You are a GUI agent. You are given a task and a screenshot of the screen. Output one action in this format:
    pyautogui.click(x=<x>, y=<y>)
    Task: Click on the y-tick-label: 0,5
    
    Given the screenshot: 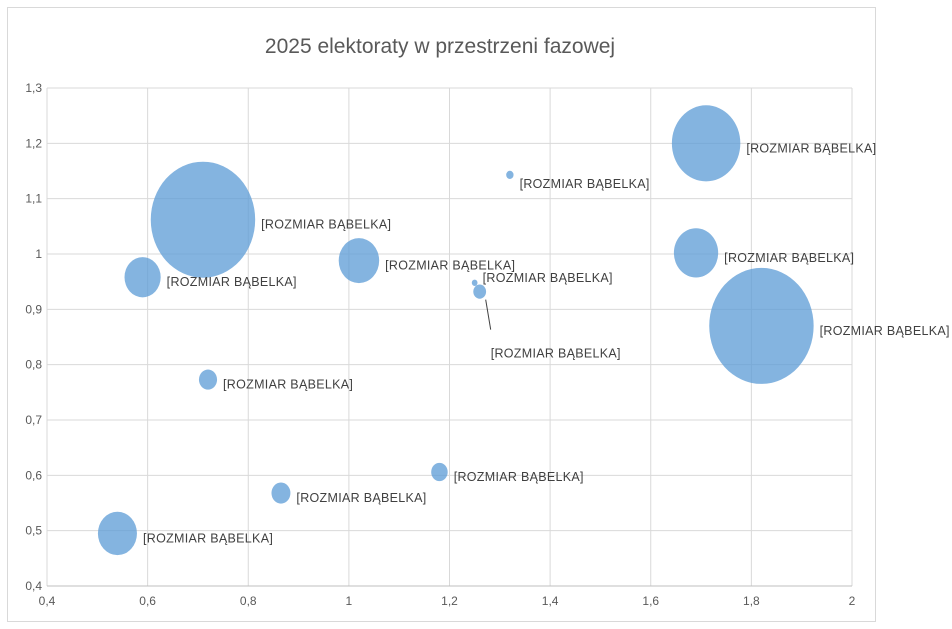 What is the action you would take?
    pyautogui.click(x=33, y=531)
    